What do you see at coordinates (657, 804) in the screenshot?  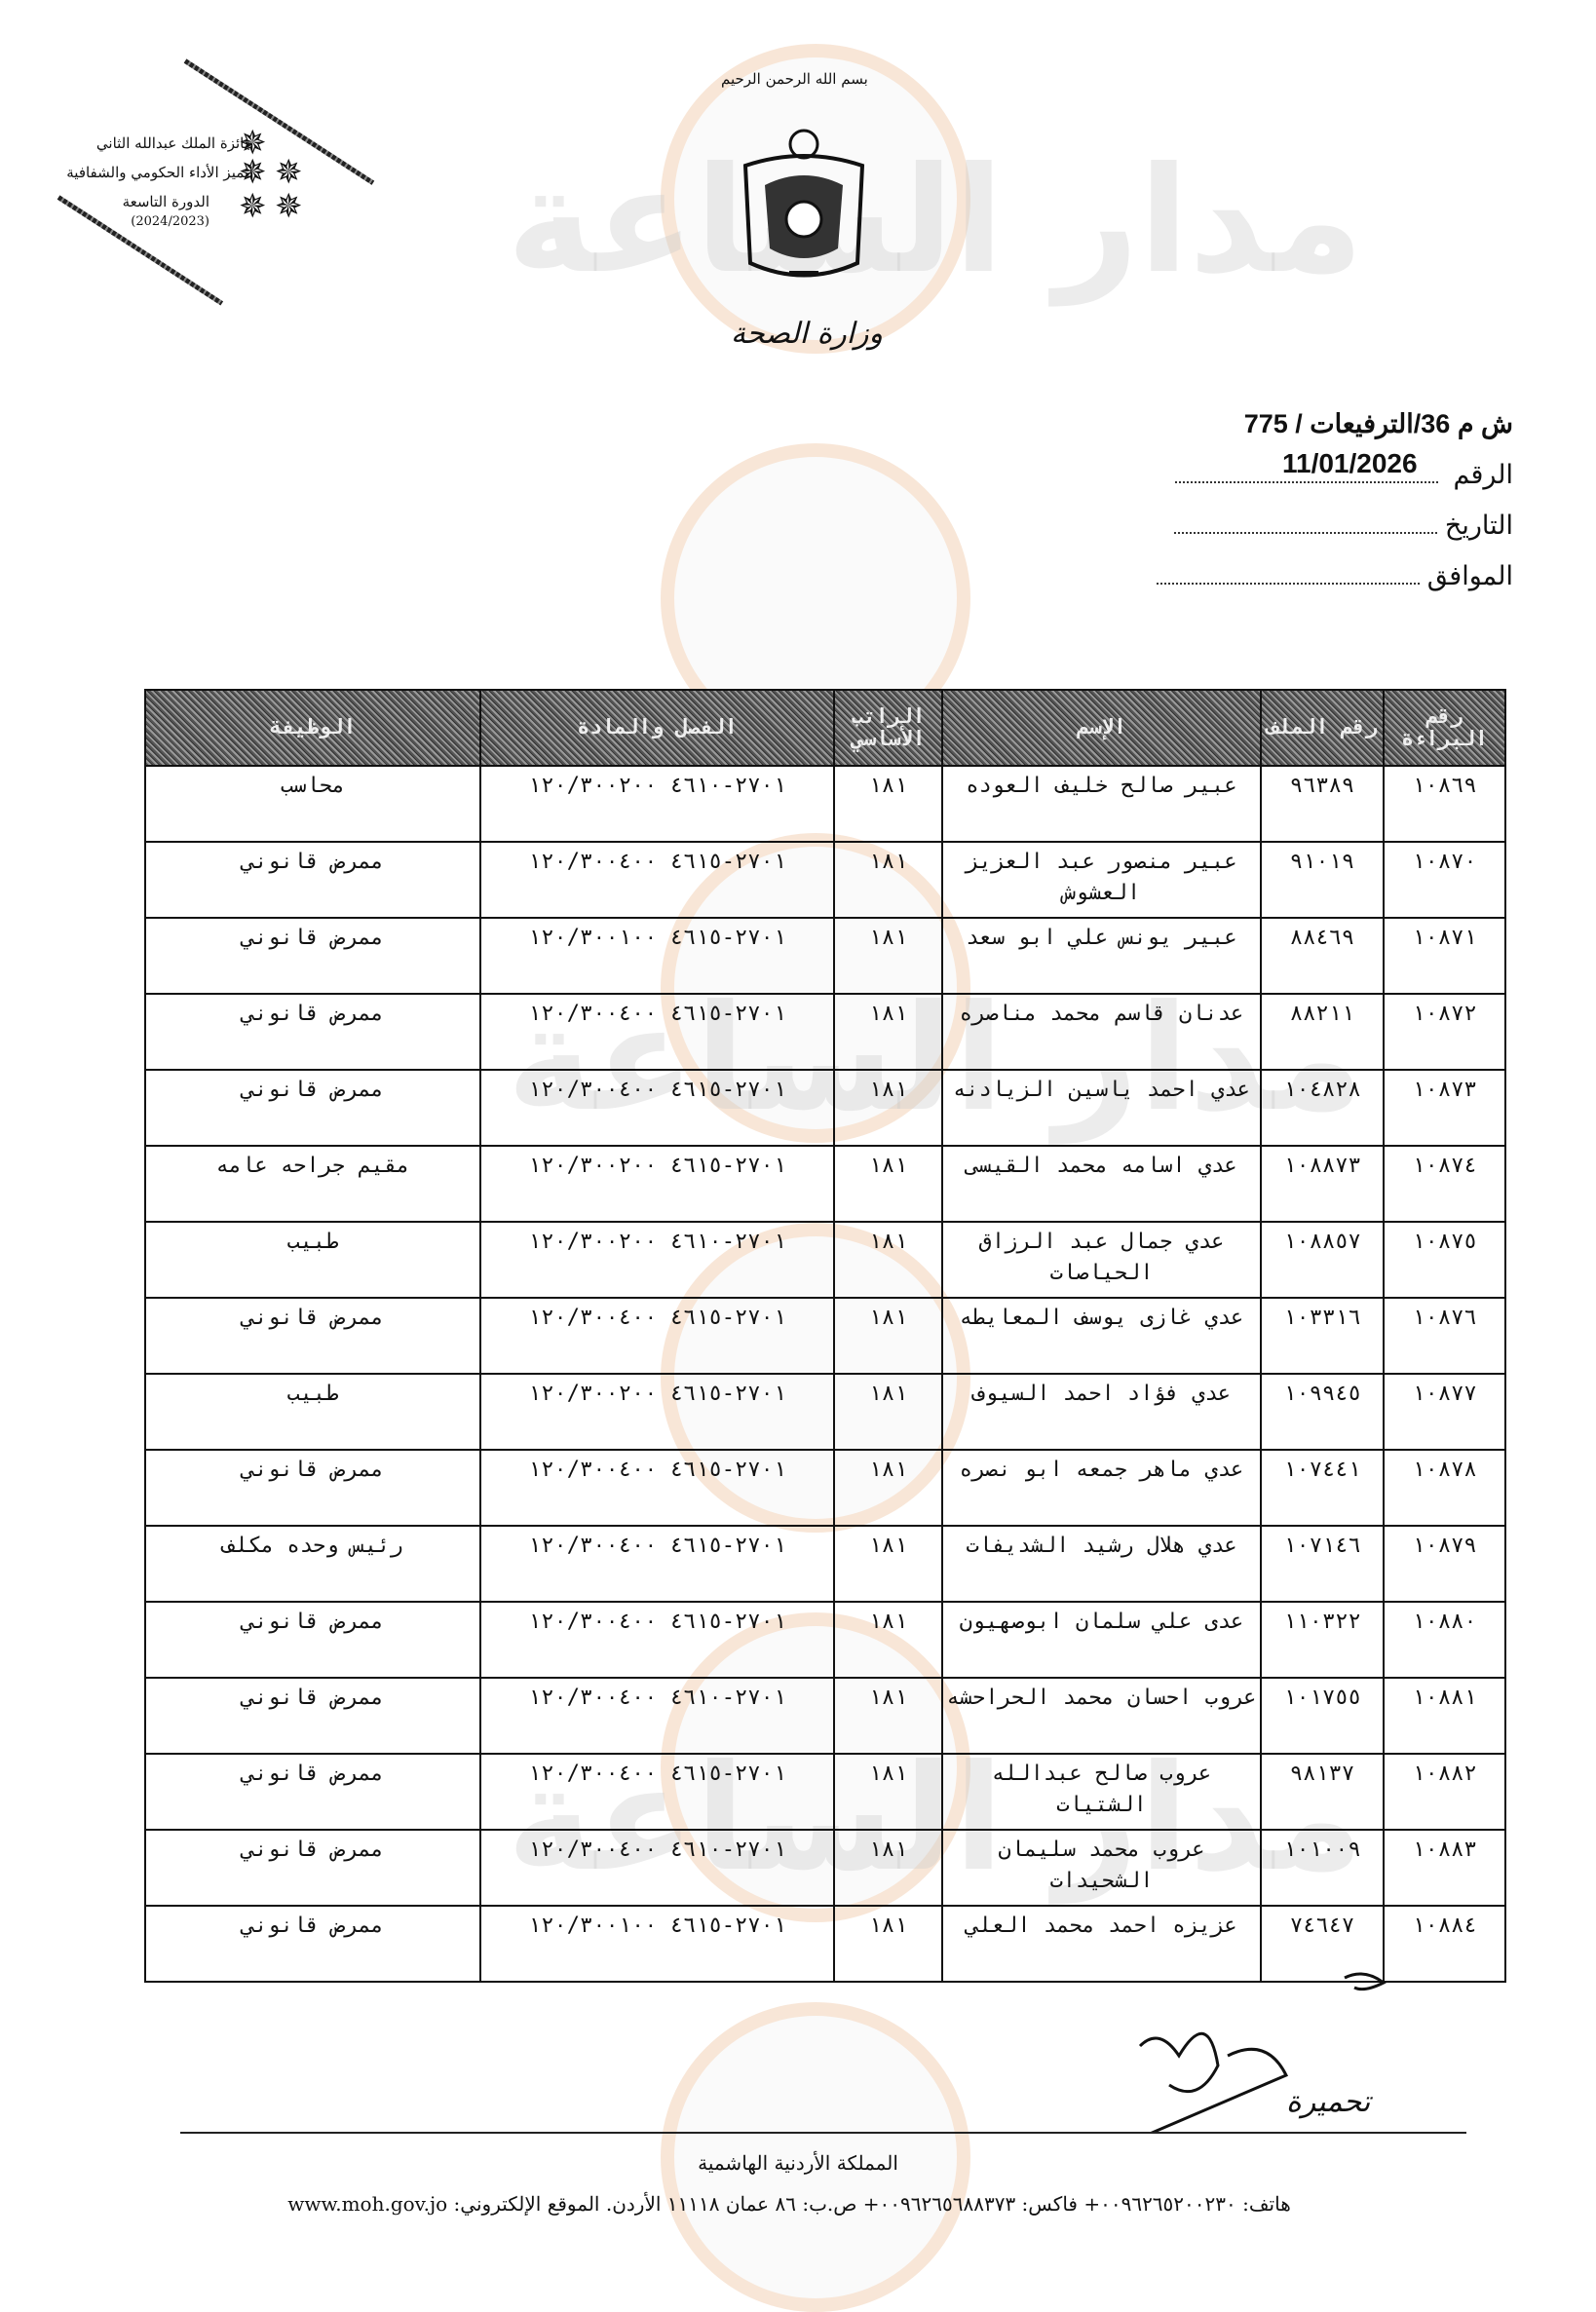 I see `cell-chapter-article: ٢٧٠١-٤٦١٠ ١٢٠/٣٠٠٢٠٠` at bounding box center [657, 804].